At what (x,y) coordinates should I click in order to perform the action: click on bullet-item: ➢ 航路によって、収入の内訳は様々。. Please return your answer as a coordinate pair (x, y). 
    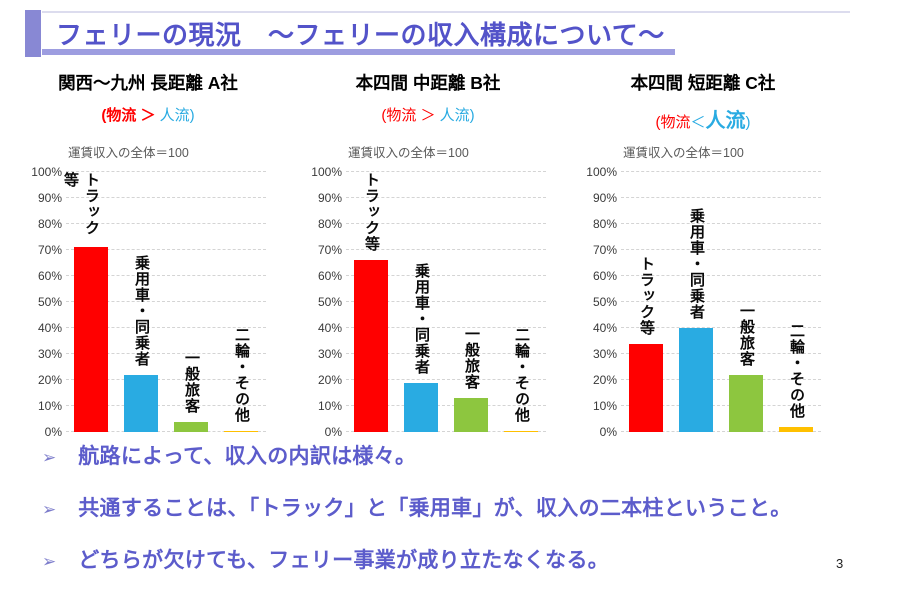
    Looking at the image, I should click on (417, 458).